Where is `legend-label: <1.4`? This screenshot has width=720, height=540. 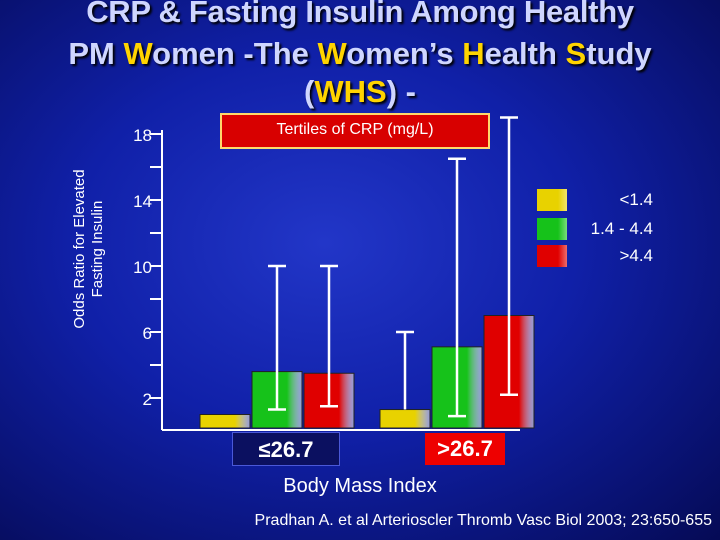 legend-label: <1.4 is located at coordinates (636, 199).